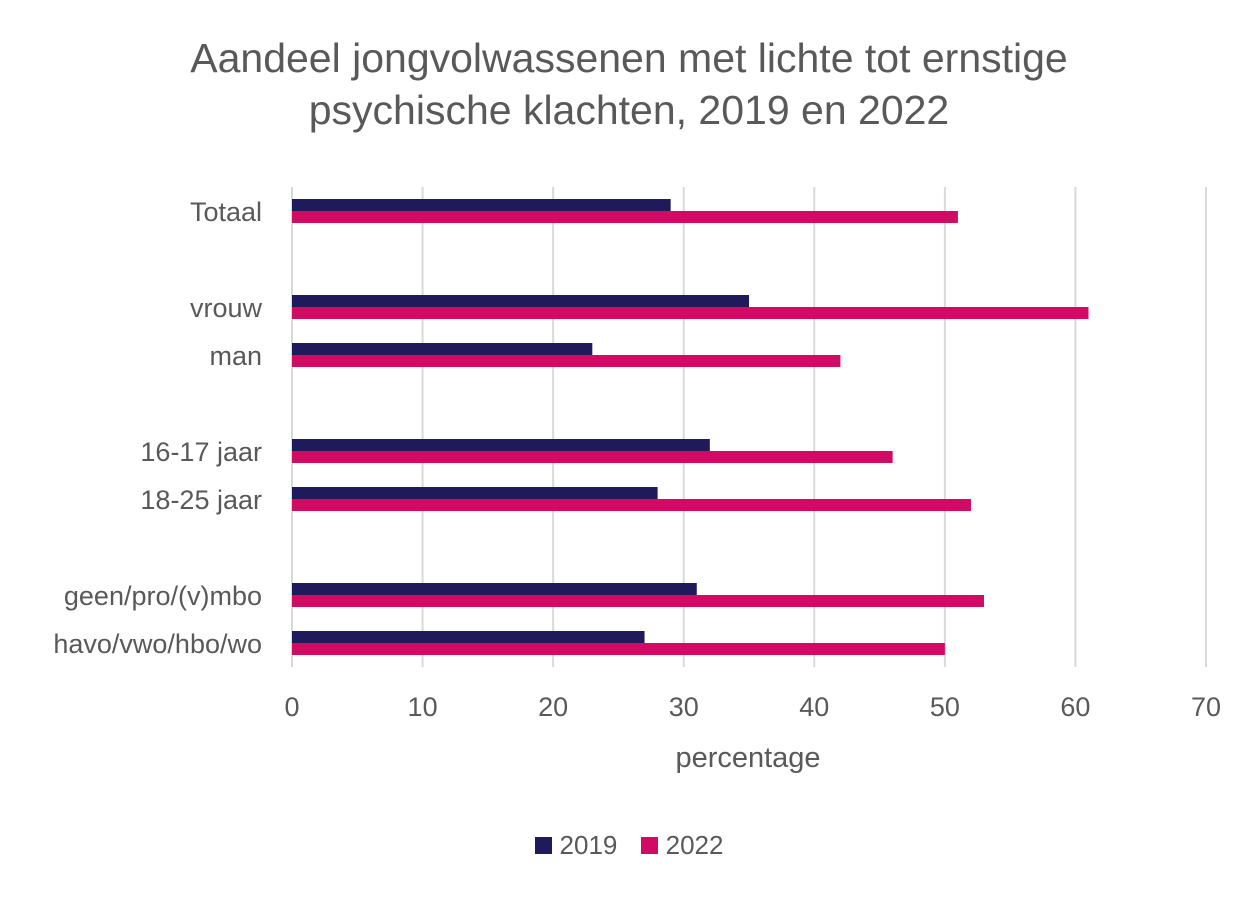 Image resolution: width=1258 pixels, height=900 pixels. What do you see at coordinates (543, 845) in the screenshot?
I see `legend-swatch-2019` at bounding box center [543, 845].